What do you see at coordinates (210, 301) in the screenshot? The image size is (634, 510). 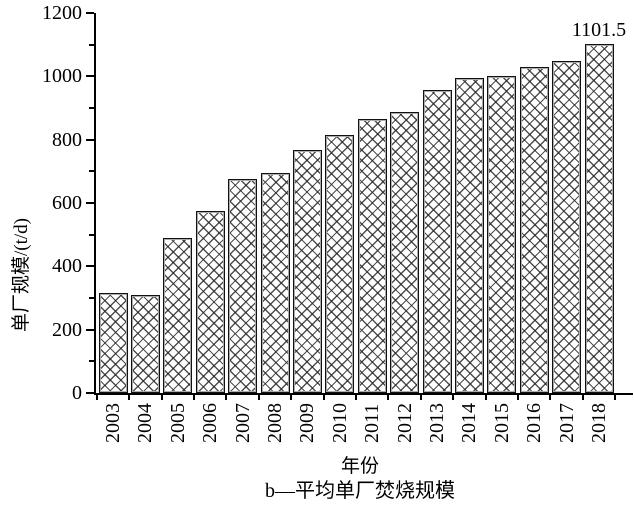 I see `bar-2006` at bounding box center [210, 301].